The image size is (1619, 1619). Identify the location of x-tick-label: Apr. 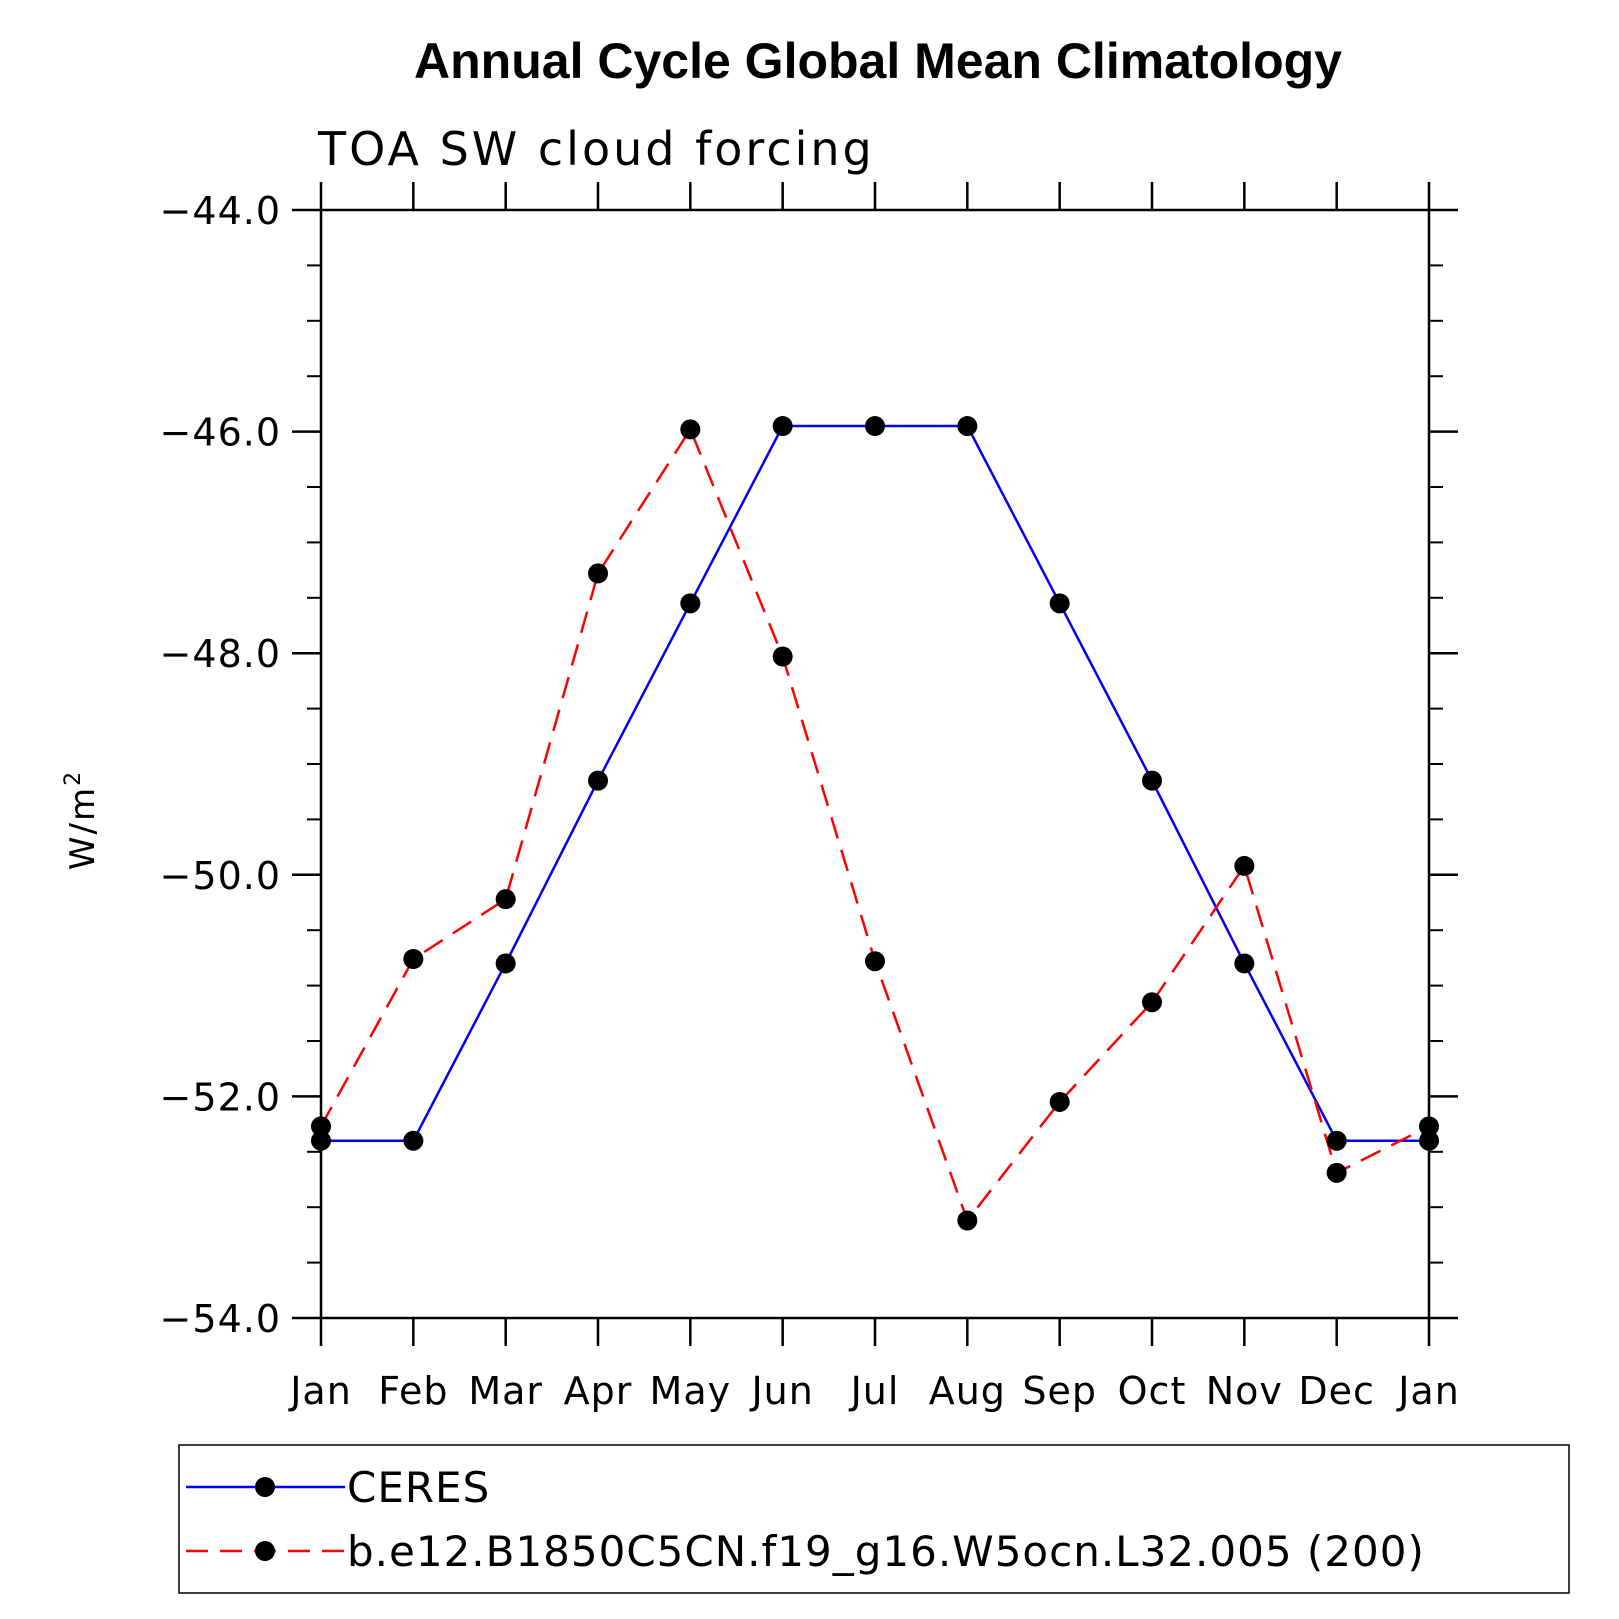
(598, 1391).